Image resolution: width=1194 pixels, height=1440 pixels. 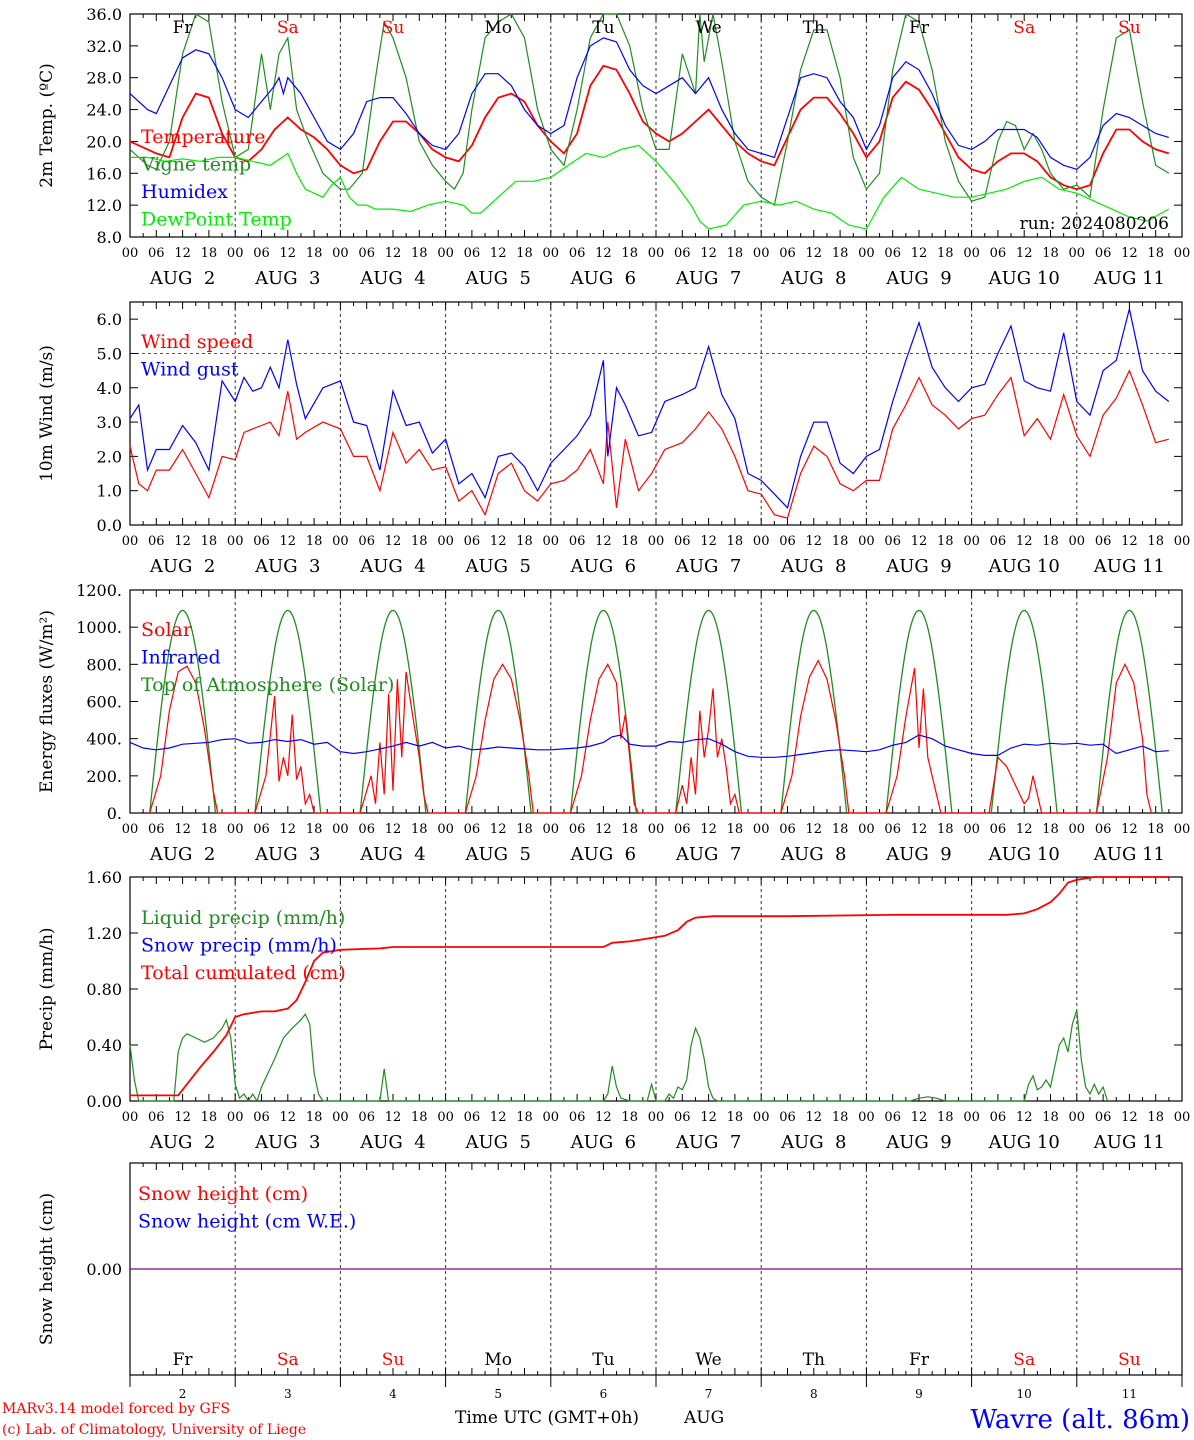 I want to click on time-axis-title: Time UTC (GMT+0h), so click(x=547, y=1418).